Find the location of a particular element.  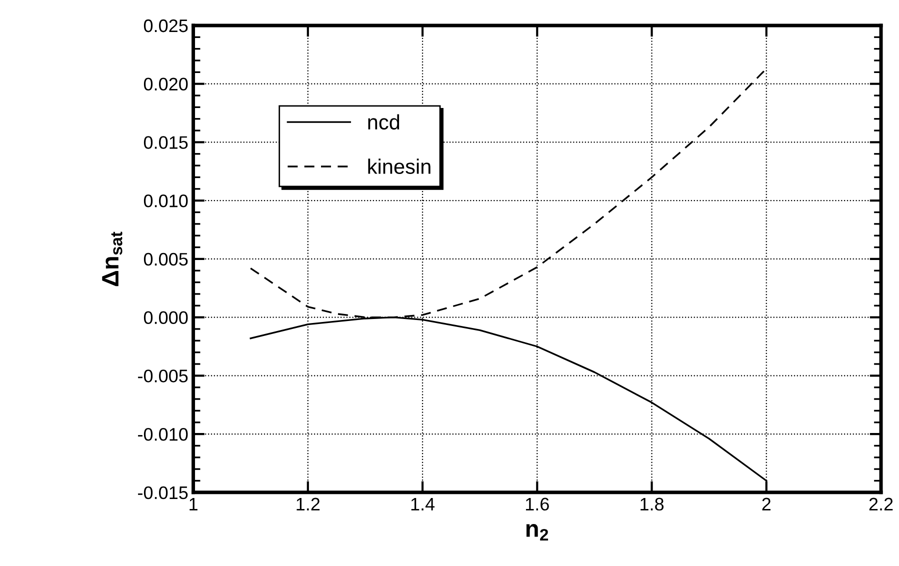

x-tick-label: 1.6 is located at coordinates (537, 504).